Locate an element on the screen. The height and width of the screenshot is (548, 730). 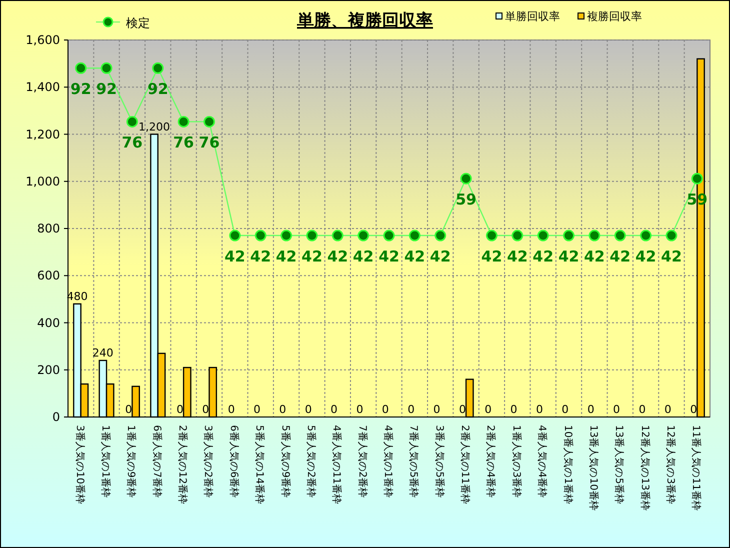
x-tick-label: 6番人気の7番枠 is located at coordinates (156, 461).